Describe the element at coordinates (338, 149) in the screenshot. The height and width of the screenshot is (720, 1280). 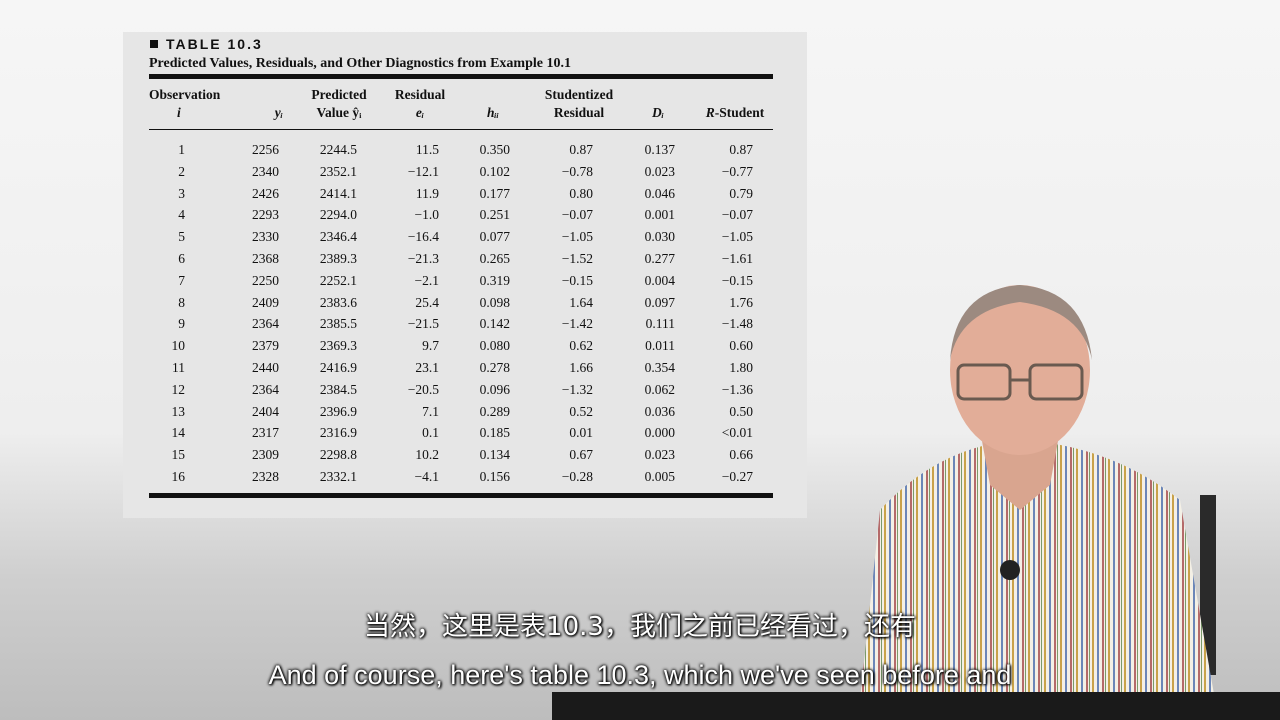
I see `table-cell: 2244.5` at that location.